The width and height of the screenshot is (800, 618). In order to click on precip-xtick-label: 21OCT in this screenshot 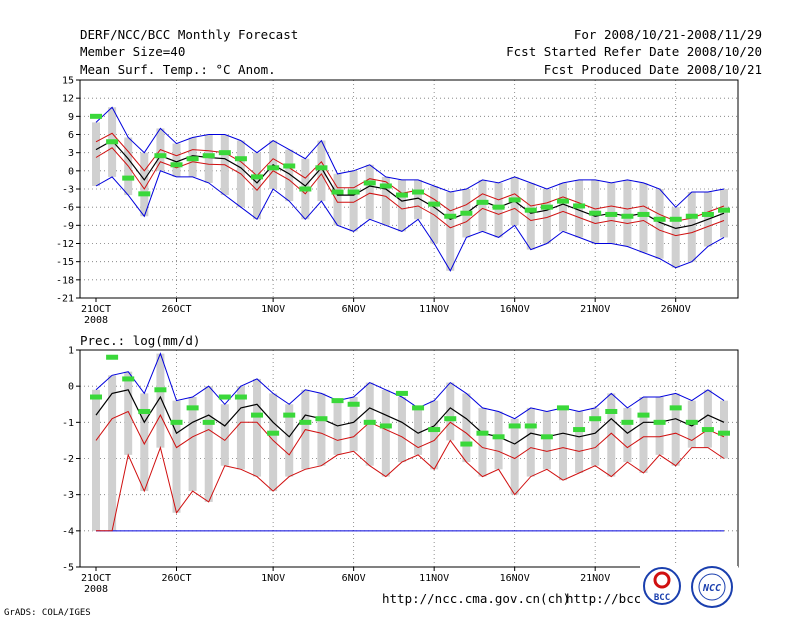, I will do `click(96, 578)`.